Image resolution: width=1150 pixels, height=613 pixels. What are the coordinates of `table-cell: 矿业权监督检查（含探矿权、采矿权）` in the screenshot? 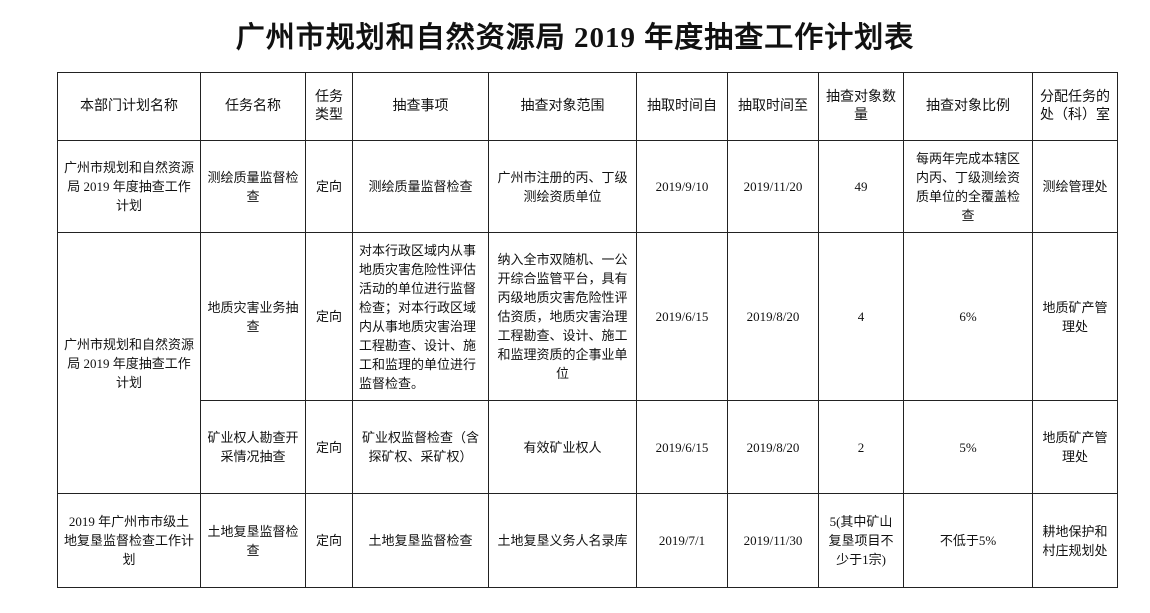 It's located at (420, 447).